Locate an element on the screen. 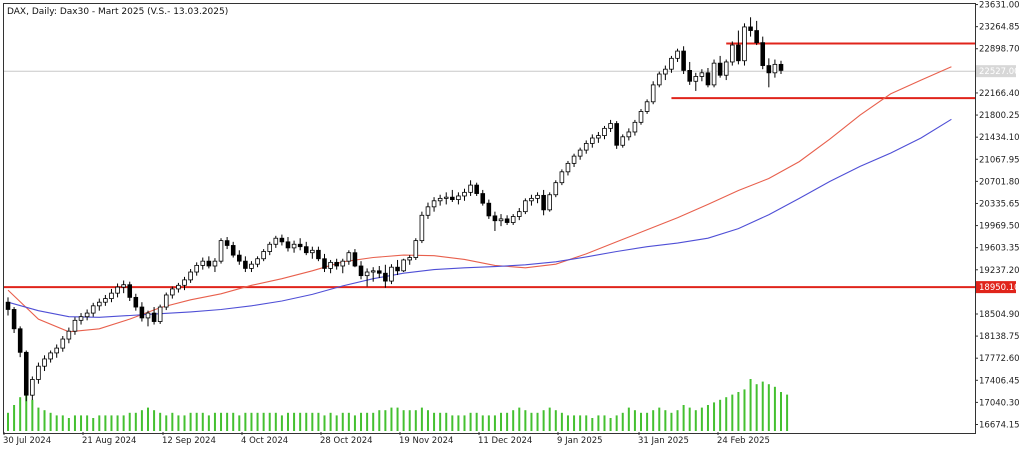 The height and width of the screenshot is (450, 1024). y-tick-label: 22166.40 is located at coordinates (999, 94).